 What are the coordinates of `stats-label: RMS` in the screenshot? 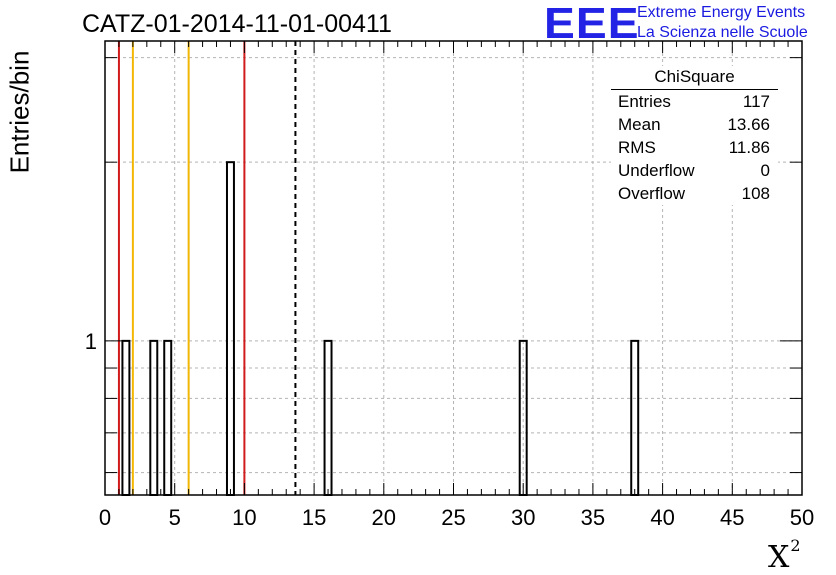 It's located at (637, 147).